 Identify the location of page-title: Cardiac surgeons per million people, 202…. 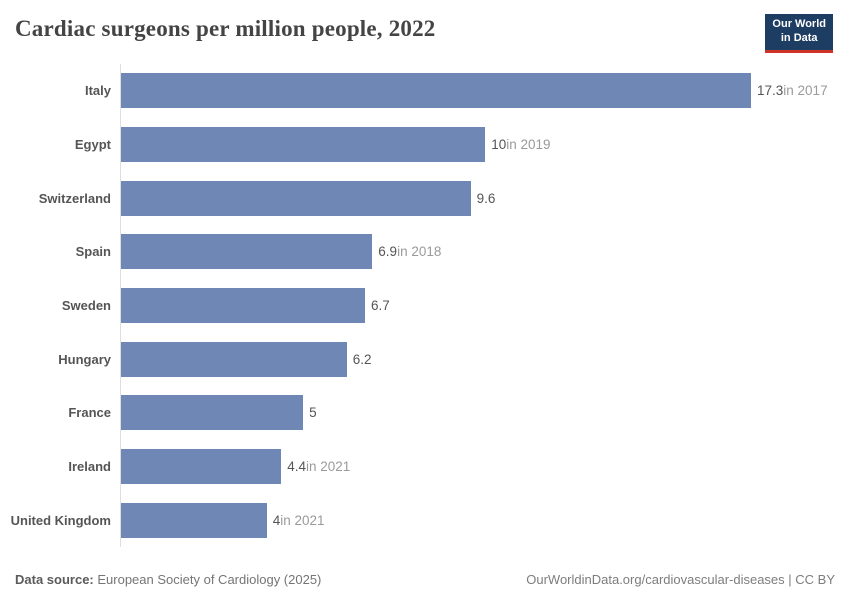
(225, 28).